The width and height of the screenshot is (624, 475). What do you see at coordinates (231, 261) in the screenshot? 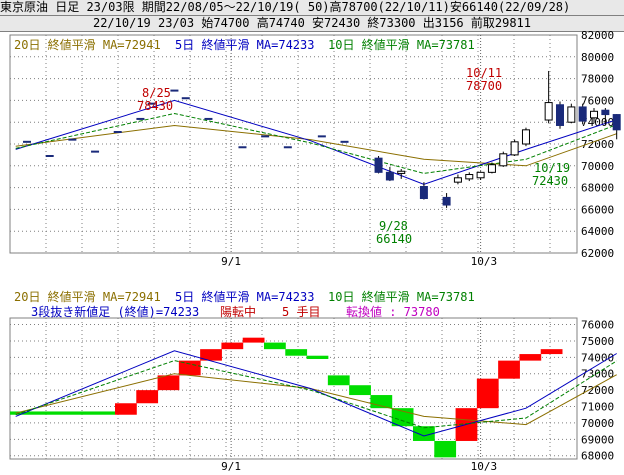
I see `top-x-tick-label: 9/1` at bounding box center [231, 261].